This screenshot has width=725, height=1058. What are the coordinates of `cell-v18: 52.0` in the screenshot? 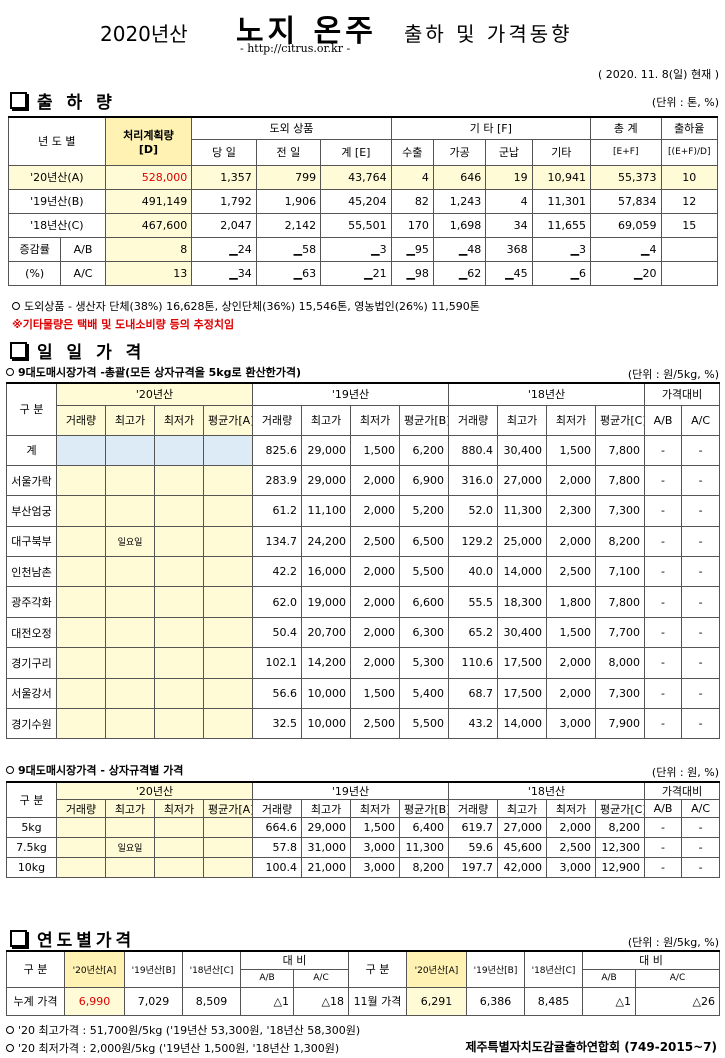 It's located at (473, 511).